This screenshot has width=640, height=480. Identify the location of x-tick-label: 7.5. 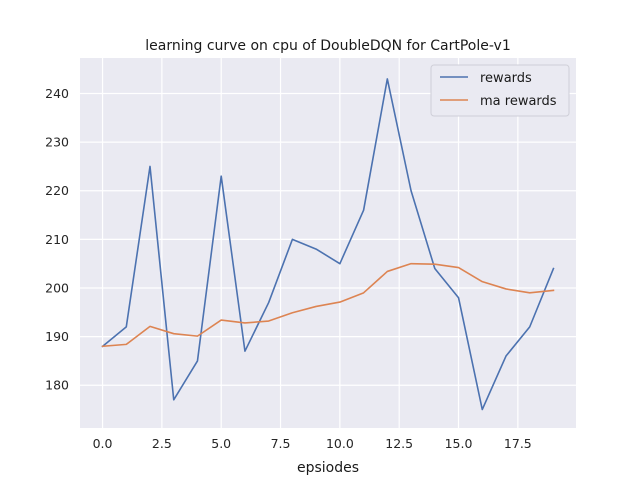
(281, 443).